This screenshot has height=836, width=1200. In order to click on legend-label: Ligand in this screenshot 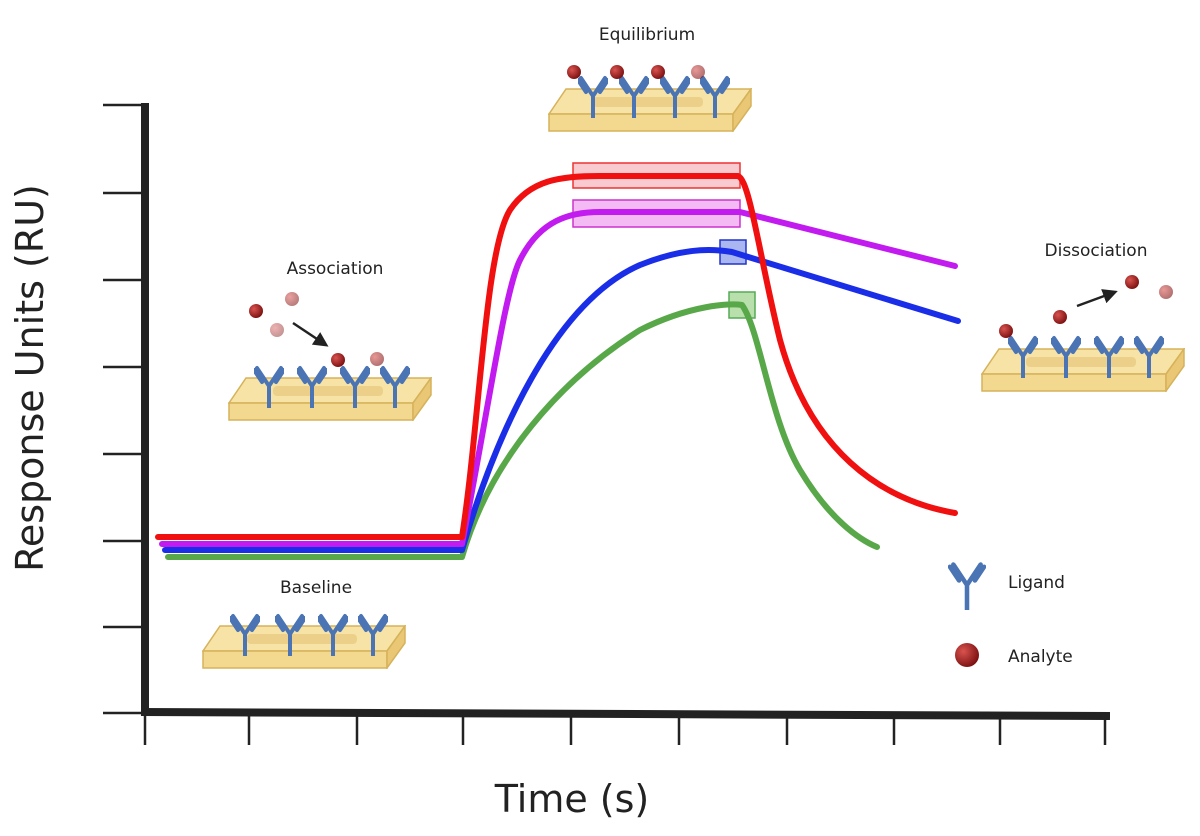, I will do `click(1036, 583)`.